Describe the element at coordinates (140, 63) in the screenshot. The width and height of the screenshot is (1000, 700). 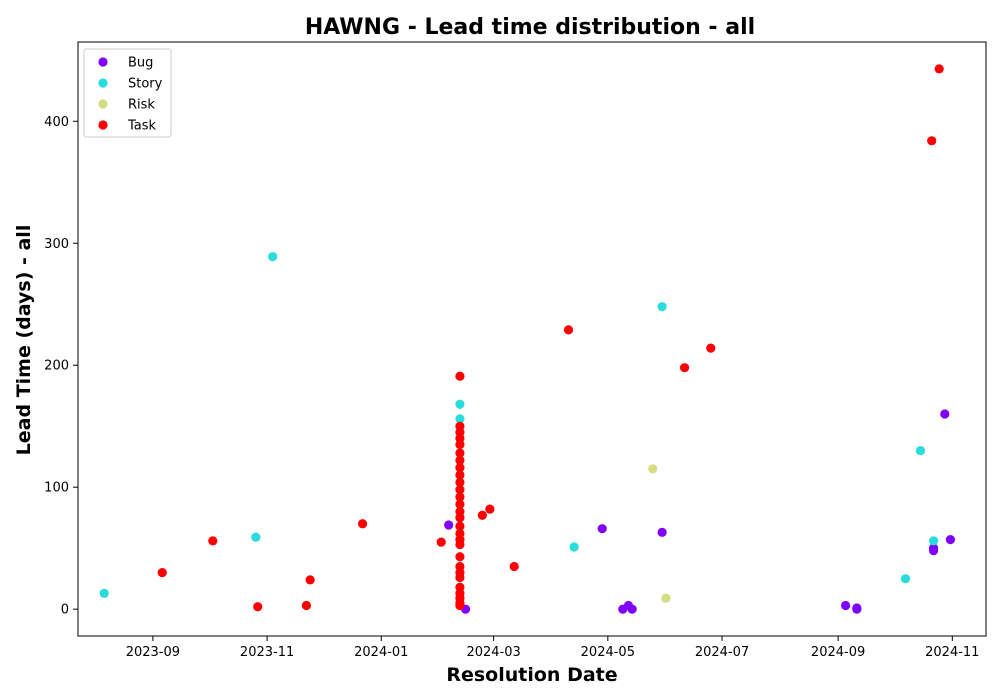
I see `legend-label-bug: Bug` at that location.